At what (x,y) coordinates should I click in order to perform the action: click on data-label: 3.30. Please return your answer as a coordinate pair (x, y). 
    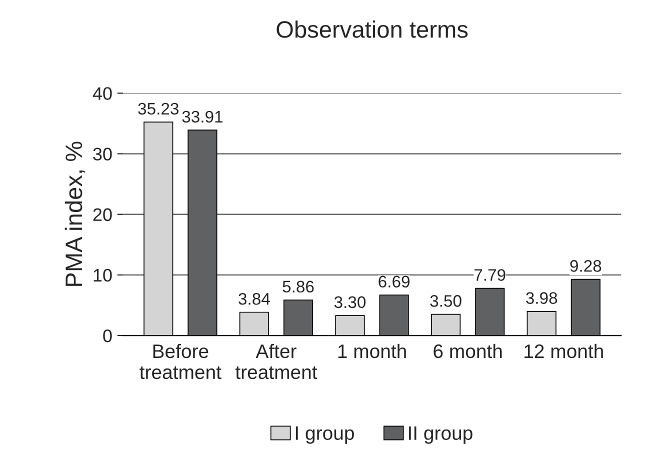
    Looking at the image, I should click on (350, 302).